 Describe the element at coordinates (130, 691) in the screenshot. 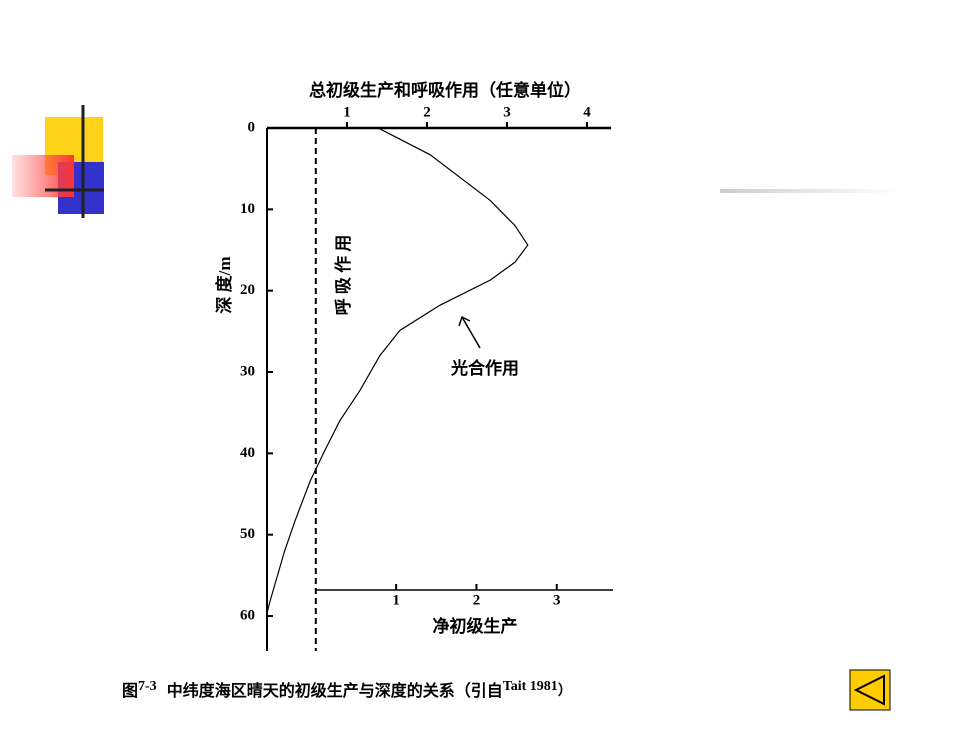

I see `caption-part: 图` at that location.